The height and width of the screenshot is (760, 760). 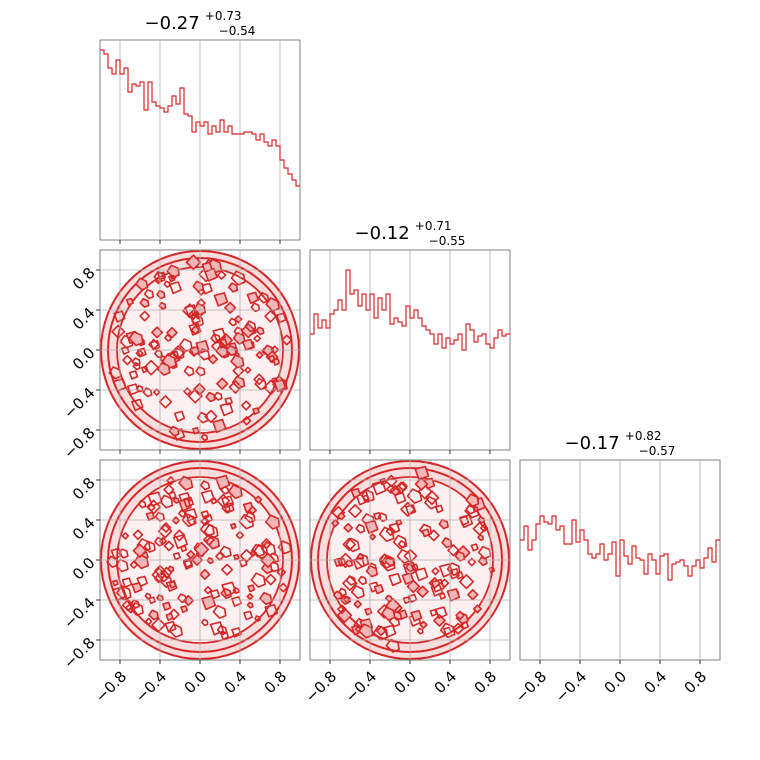 What do you see at coordinates (656, 683) in the screenshot?
I see `xtick-label-r2c2-3: 0.4` at bounding box center [656, 683].